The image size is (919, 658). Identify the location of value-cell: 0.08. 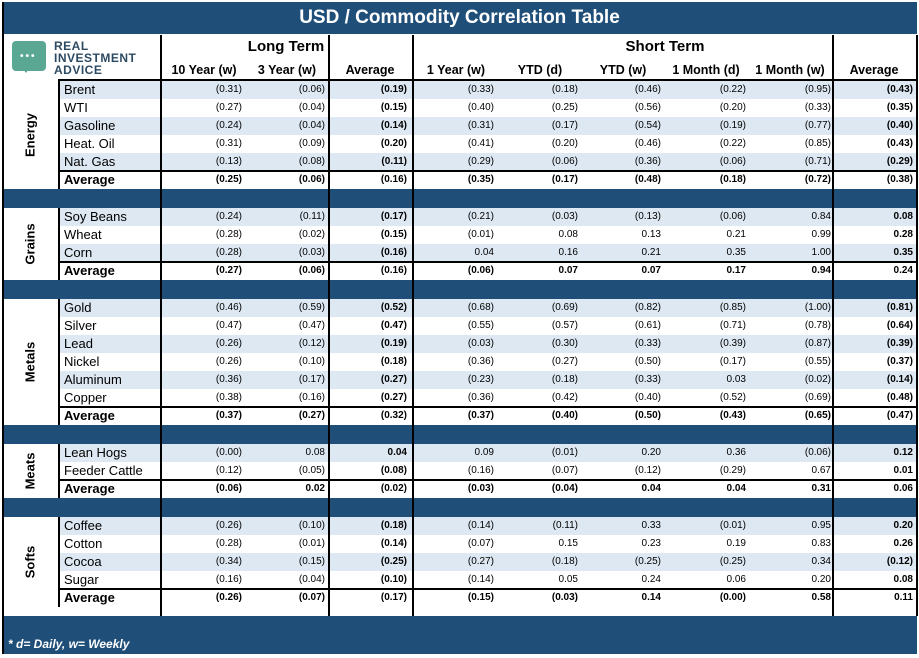
(903, 579).